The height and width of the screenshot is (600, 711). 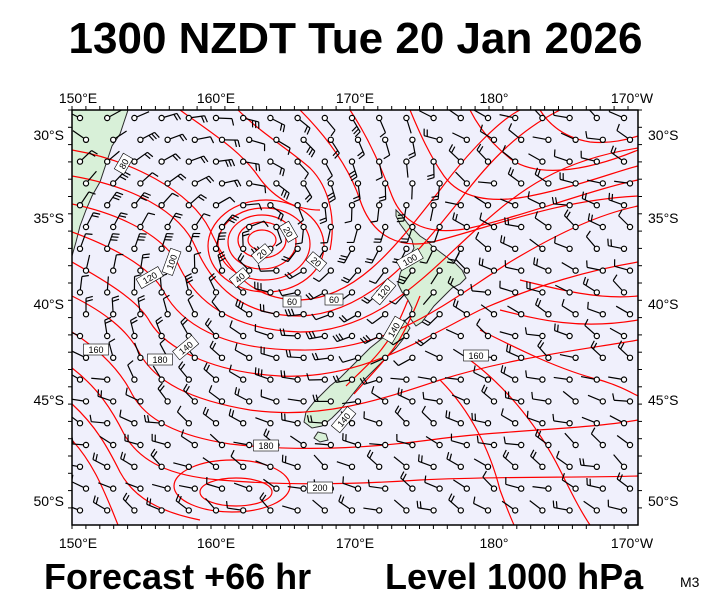 What do you see at coordinates (265, 446) in the screenshot?
I see `contour-label-text: 180` at bounding box center [265, 446].